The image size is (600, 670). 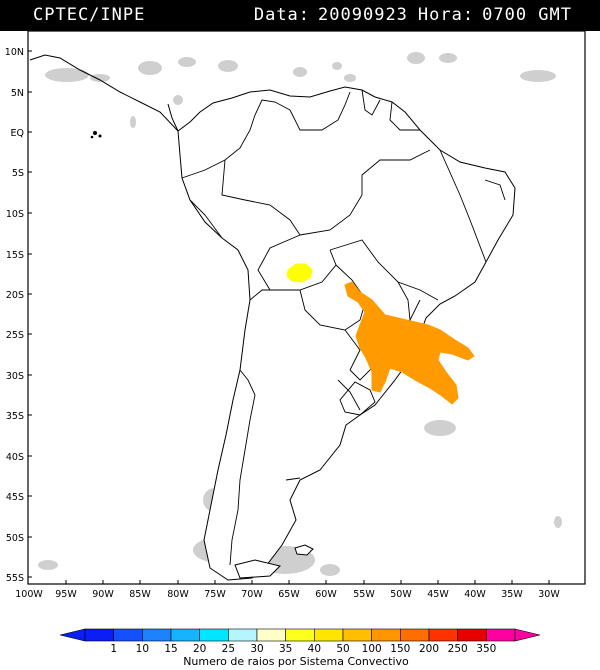 What do you see at coordinates (15, 457) in the screenshot?
I see `lat-label: 40S` at bounding box center [15, 457].